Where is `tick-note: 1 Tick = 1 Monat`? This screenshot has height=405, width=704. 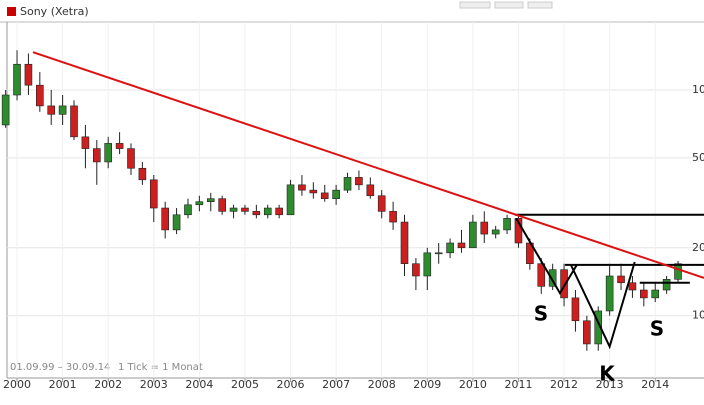 tick-note: 1 Tick = 1 Monat is located at coordinates (160, 367).